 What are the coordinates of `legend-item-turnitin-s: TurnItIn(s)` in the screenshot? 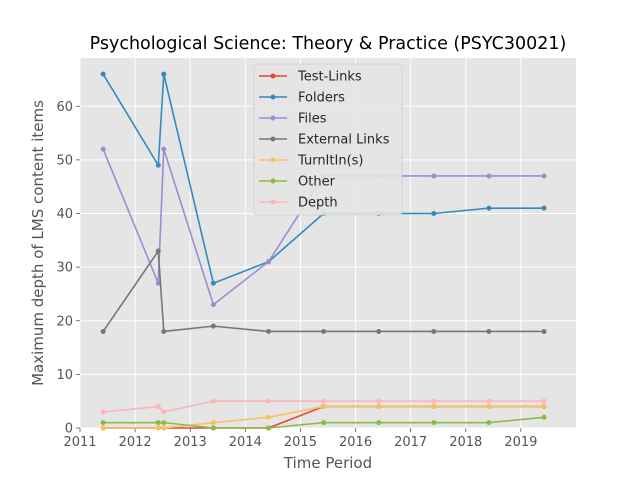 It's located at (311, 161).